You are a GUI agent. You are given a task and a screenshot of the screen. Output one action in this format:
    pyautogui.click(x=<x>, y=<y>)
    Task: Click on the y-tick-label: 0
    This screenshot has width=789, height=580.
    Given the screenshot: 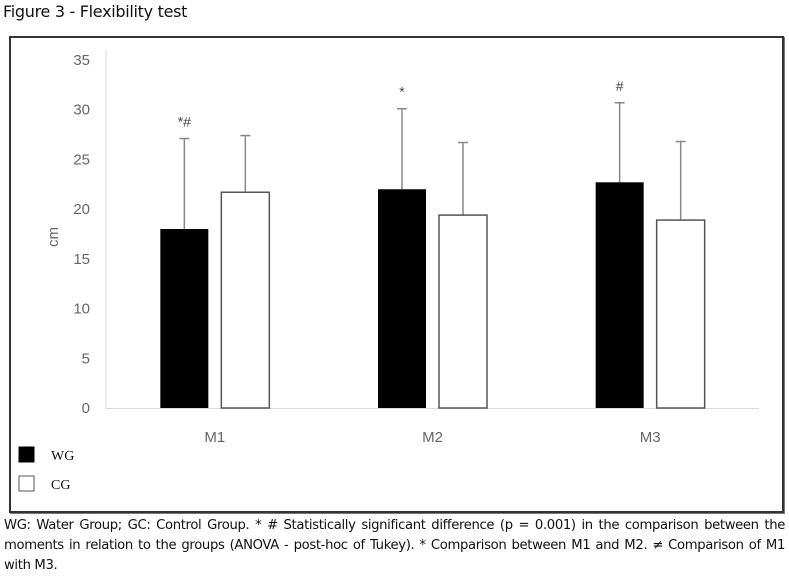 What is the action you would take?
    pyautogui.click(x=86, y=408)
    